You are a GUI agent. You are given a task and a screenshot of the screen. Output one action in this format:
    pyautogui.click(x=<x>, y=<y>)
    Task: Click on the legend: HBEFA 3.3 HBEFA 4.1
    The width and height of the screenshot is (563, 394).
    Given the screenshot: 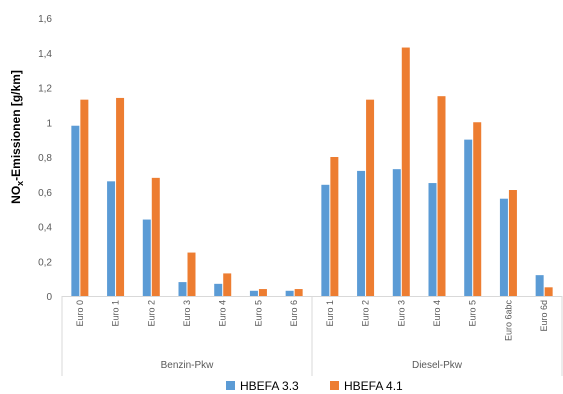 What is the action you would take?
    pyautogui.click(x=314, y=386)
    